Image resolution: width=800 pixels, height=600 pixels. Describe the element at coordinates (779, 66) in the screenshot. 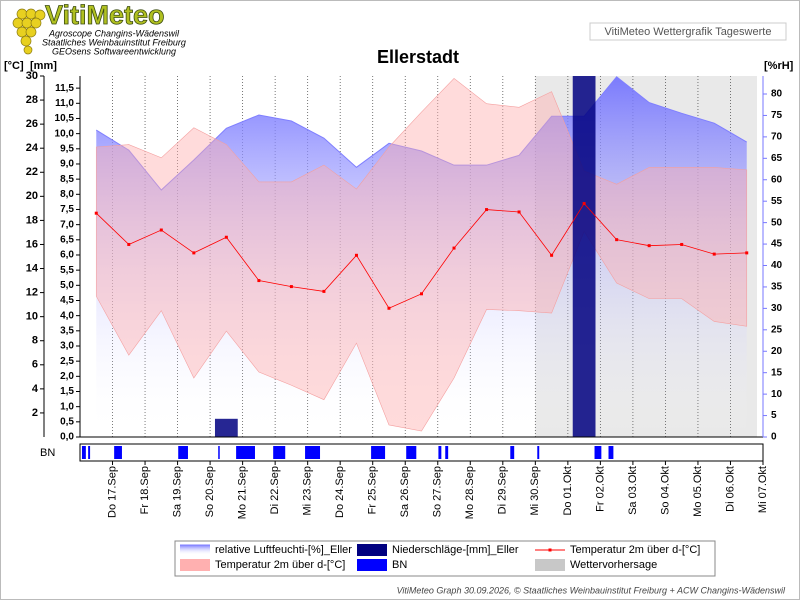

I see `y2-axis-label: [%rH]` at that location.